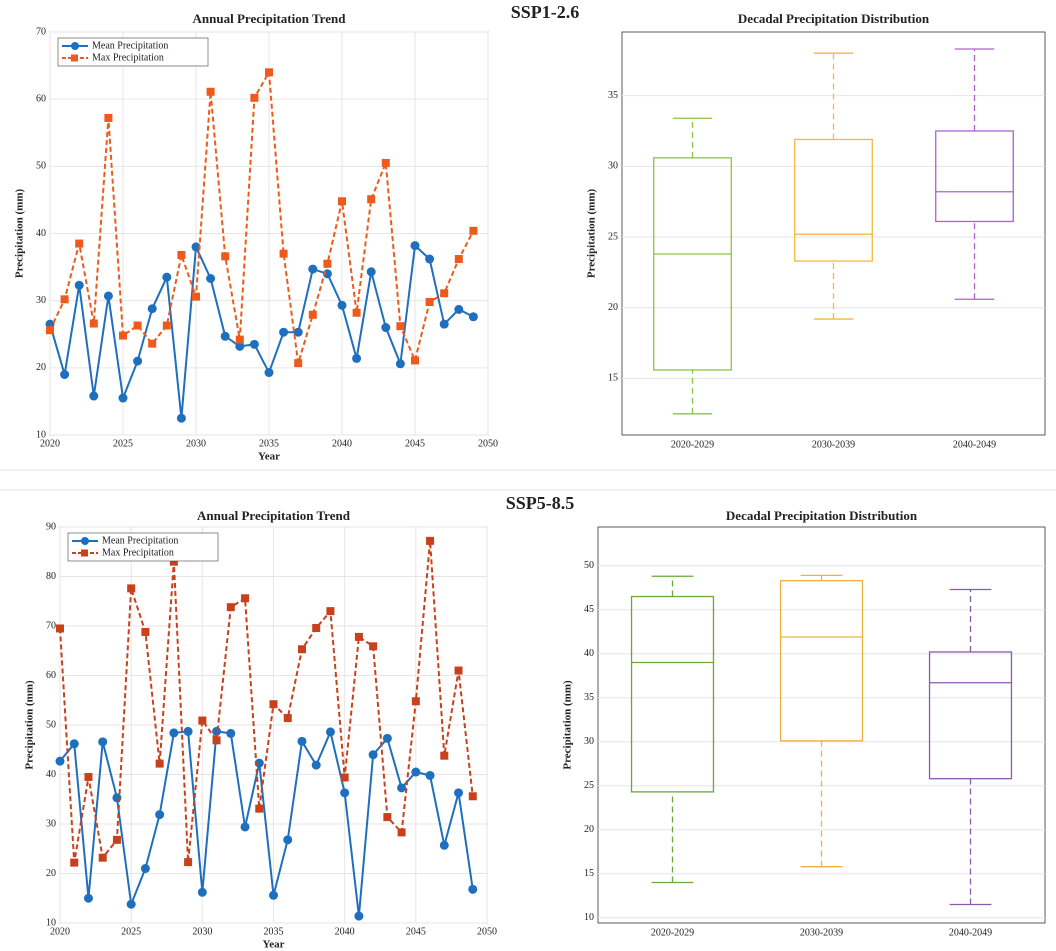 Image resolution: width=1056 pixels, height=951 pixels. I want to click on legend-label: Mean Precipitation, so click(140, 540).